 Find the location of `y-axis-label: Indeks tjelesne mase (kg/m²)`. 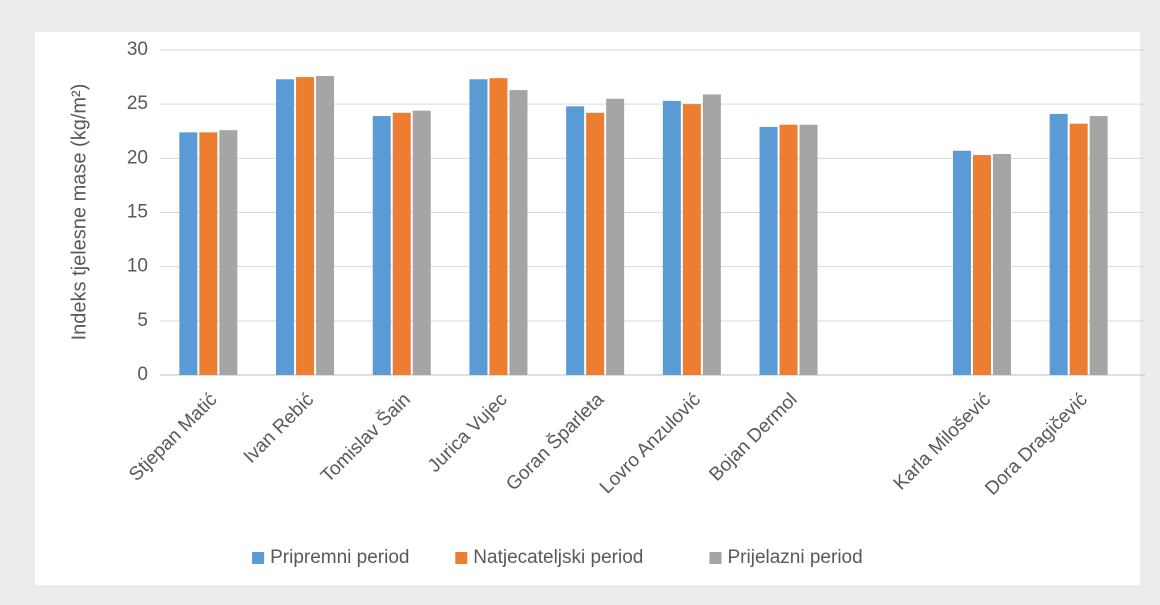

y-axis-label: Indeks tjelesne mase (kg/m²) is located at coordinates (79, 212).